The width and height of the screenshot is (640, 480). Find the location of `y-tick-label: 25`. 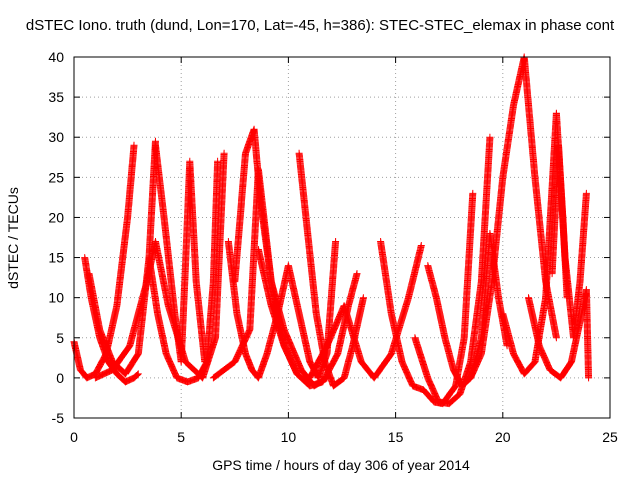

y-tick-label: 25 is located at coordinates (56, 177).